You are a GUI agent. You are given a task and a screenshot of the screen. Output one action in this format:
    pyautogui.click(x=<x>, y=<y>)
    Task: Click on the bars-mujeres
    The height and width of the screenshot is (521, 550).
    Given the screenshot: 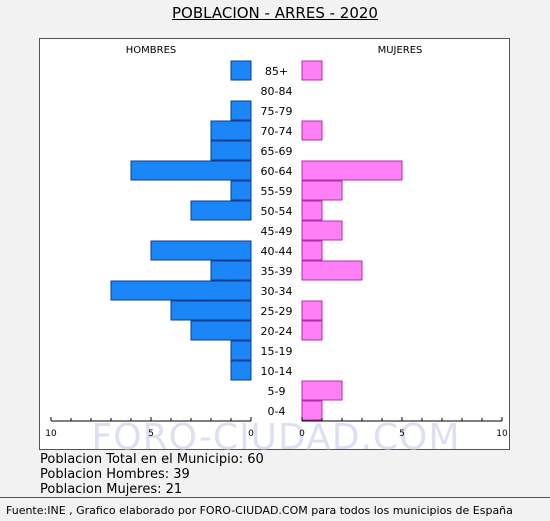 What is the action you would take?
    pyautogui.click(x=352, y=240)
    